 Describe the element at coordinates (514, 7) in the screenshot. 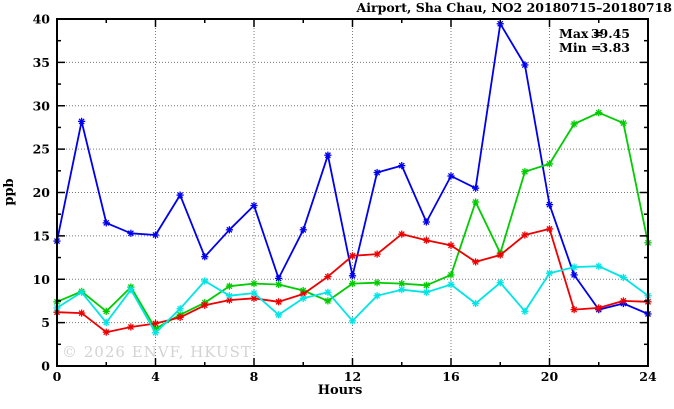

I see `chart-title: Airport, Sha Chau, NO2 20180715–20180718` at that location.